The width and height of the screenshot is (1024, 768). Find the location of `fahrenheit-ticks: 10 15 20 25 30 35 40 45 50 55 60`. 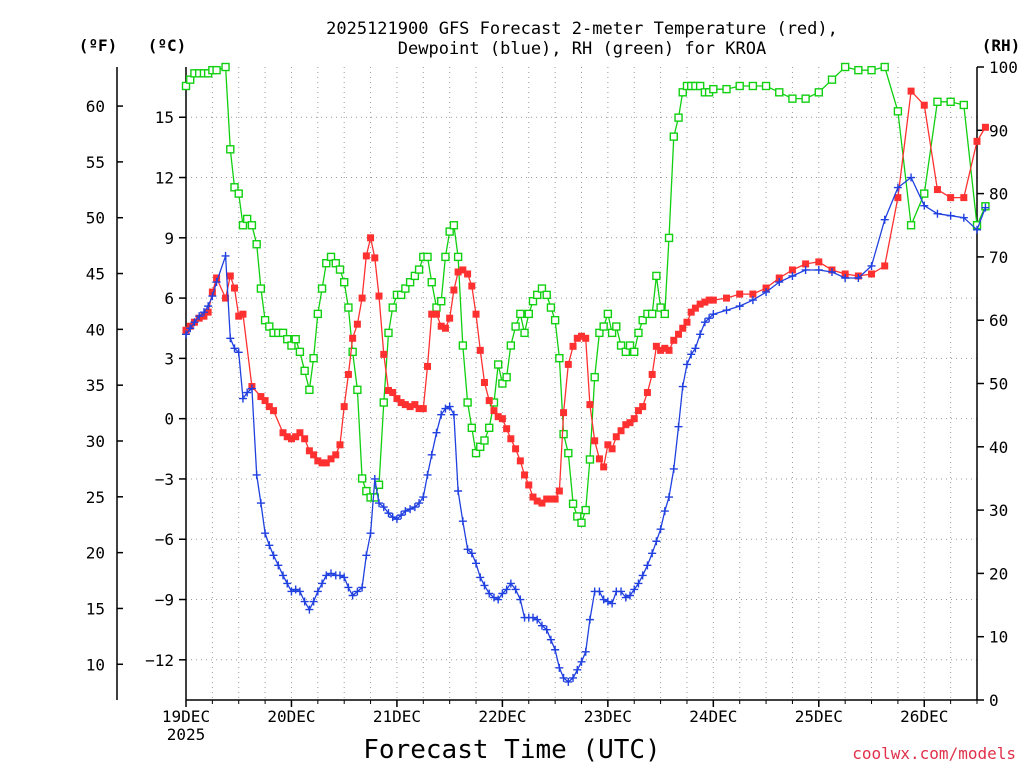

fahrenheit-ticks: 10 15 20 25 30 35 40 45 50 55 60 is located at coordinates (104, 385).